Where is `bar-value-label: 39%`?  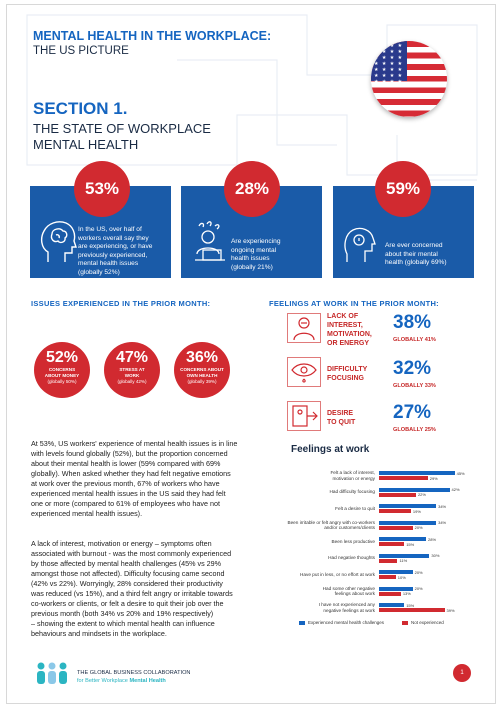 bar-value-label: 39% is located at coordinates (450, 610).